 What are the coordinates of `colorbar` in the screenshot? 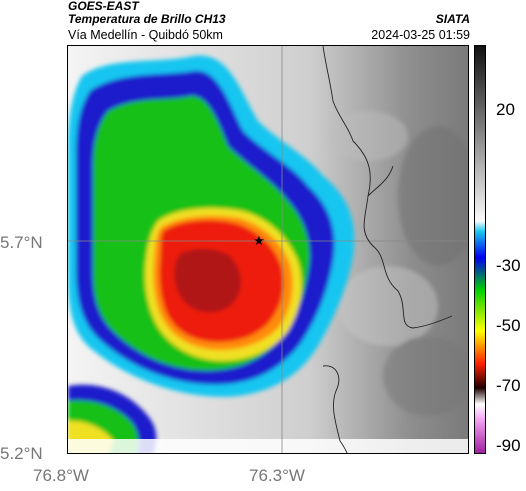 It's located at (480, 249).